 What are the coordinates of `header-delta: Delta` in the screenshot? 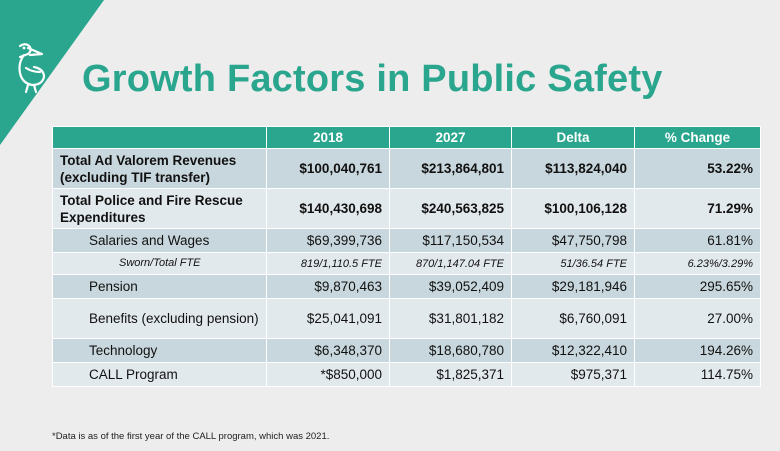 It's located at (573, 137).